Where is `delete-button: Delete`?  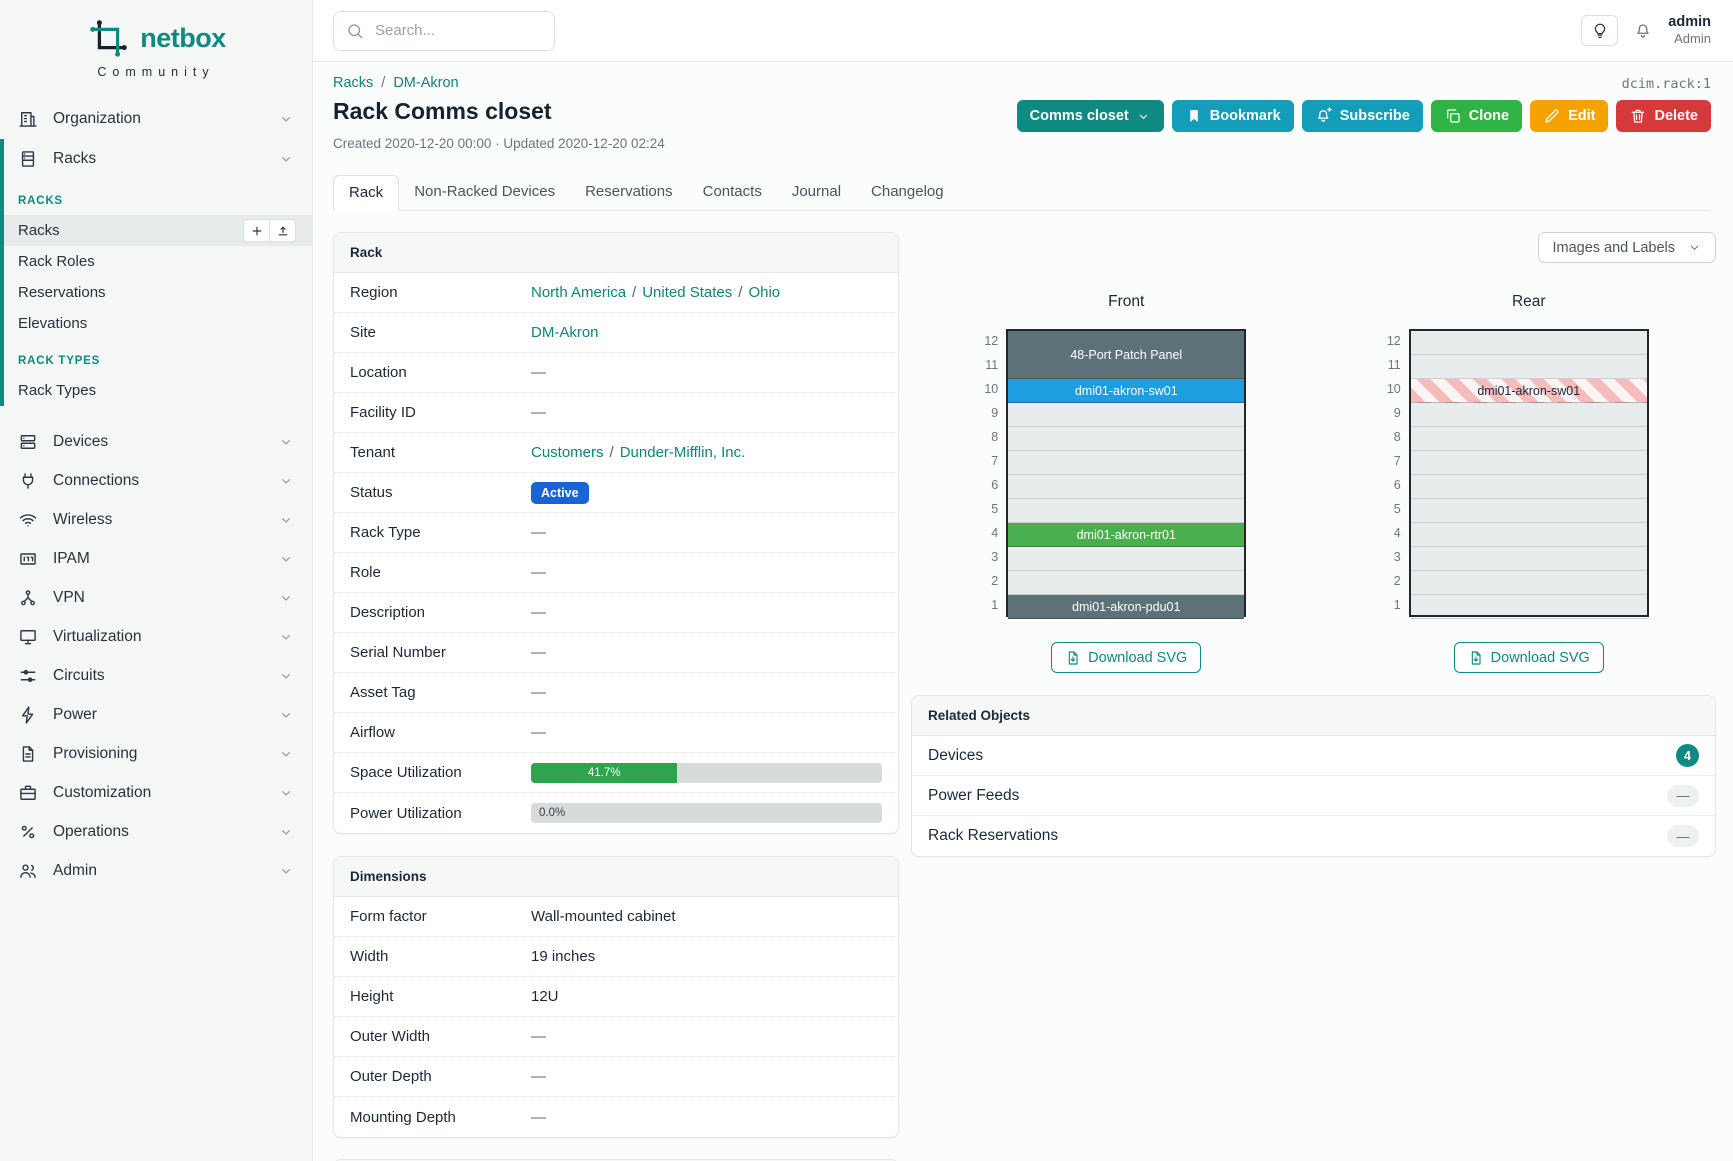
delete-button: Delete is located at coordinates (1663, 116).